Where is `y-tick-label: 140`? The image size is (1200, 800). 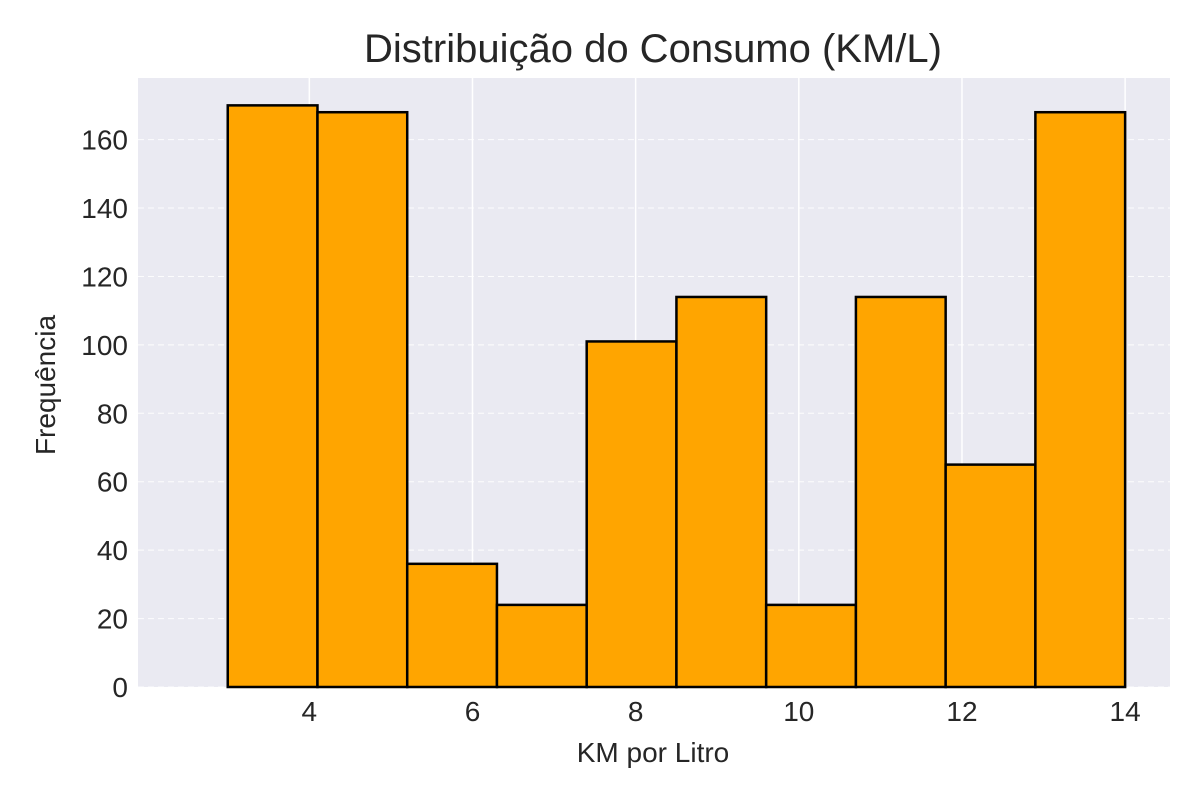 y-tick-label: 140 is located at coordinates (104, 208).